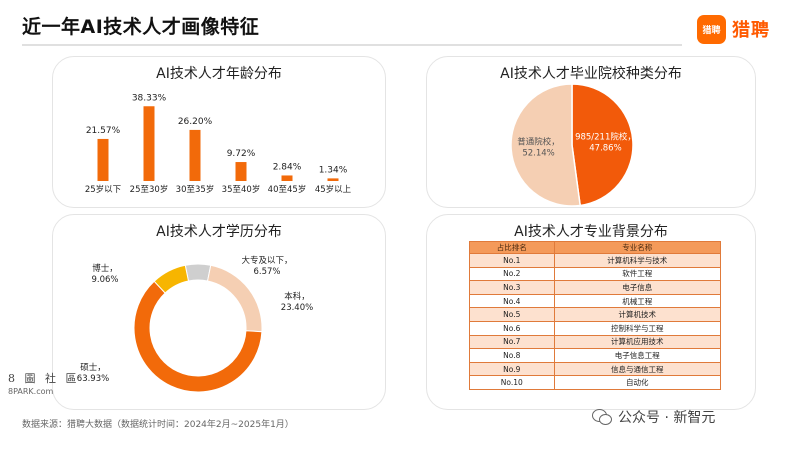 The image size is (800, 450). I want to click on age-category-5: 45岁以上, so click(333, 189).